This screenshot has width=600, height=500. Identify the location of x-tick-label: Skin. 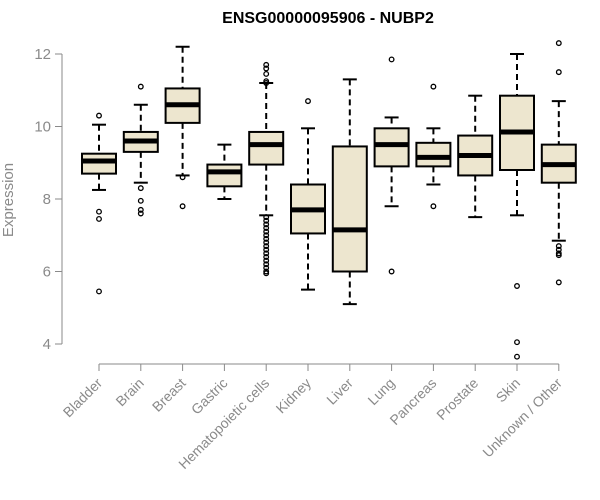
(508, 390).